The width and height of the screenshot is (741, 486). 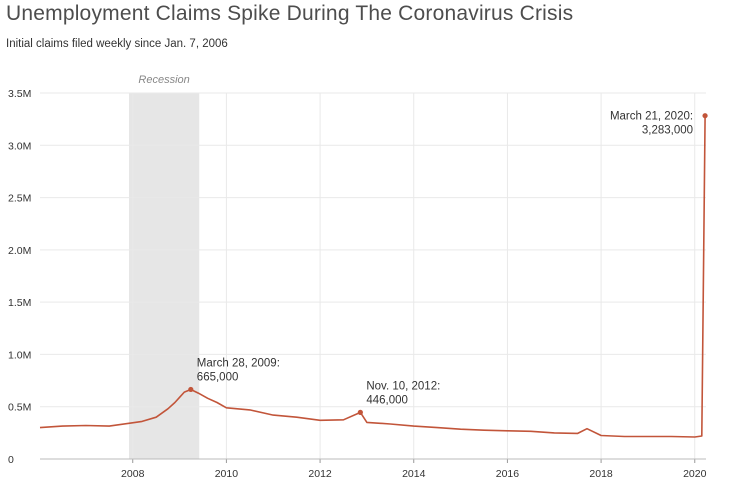 I want to click on annotation-value: 665,000, so click(x=218, y=377).